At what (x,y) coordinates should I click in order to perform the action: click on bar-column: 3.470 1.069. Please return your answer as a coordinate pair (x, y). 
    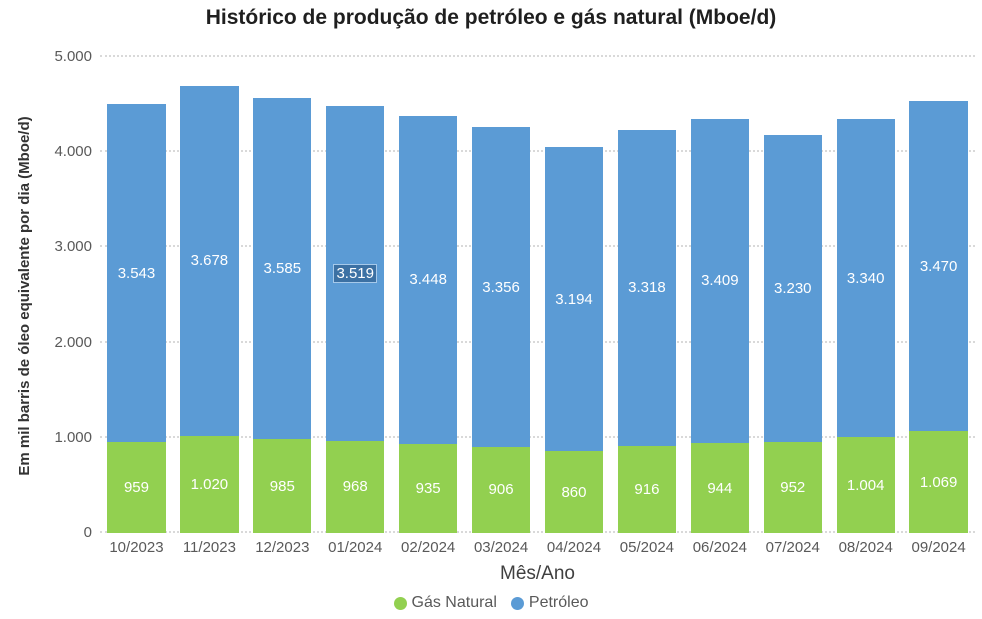
    Looking at the image, I should click on (938, 295).